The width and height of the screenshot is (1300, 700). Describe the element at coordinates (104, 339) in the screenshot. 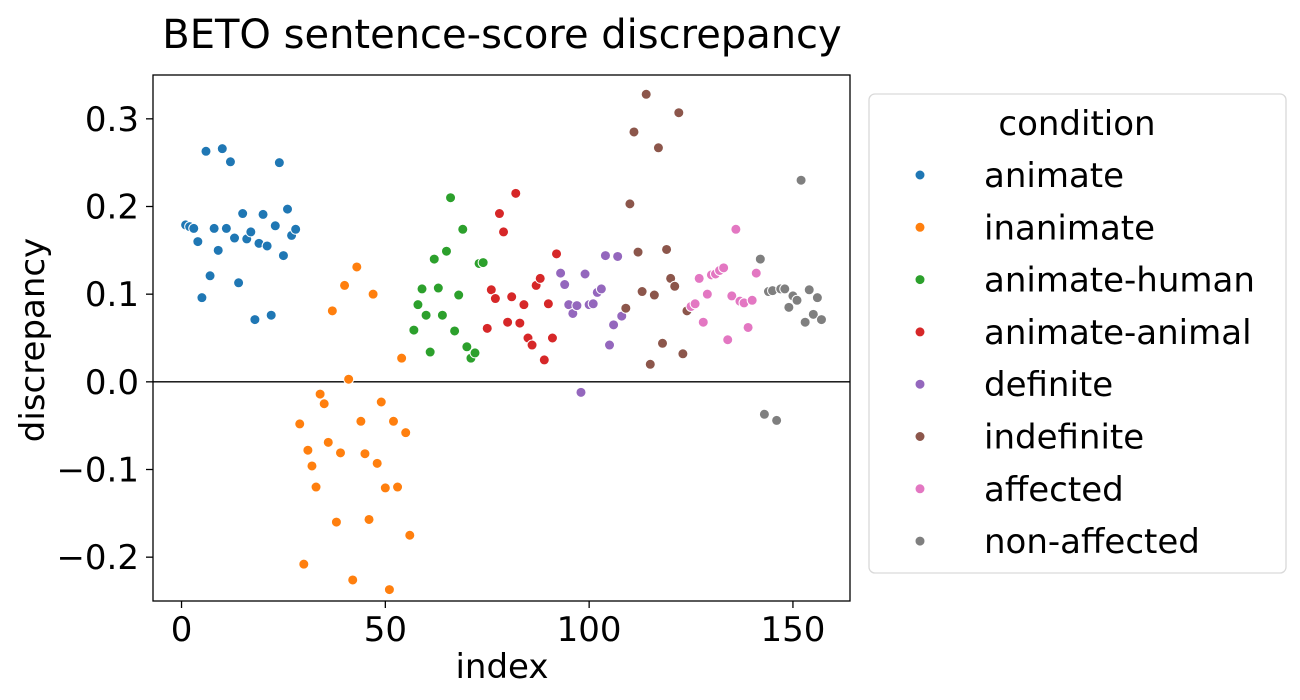

I see `y-axis-ticks: −0.2 −0.1 0.0 0.1 0.2 0.3` at that location.